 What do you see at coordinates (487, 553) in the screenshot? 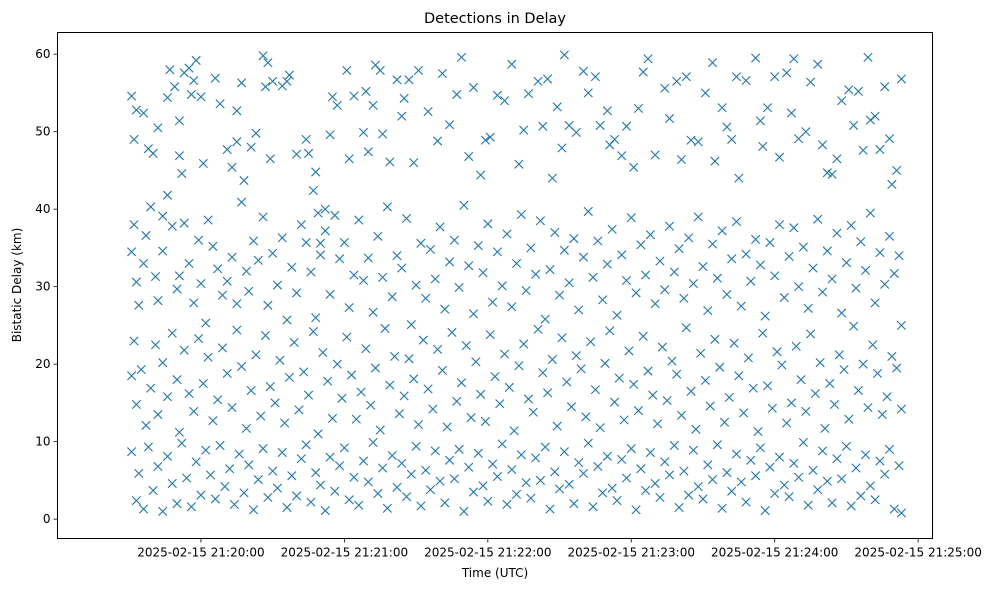
I see `x-tick-label: 2025-02-15 21:22:00` at bounding box center [487, 553].